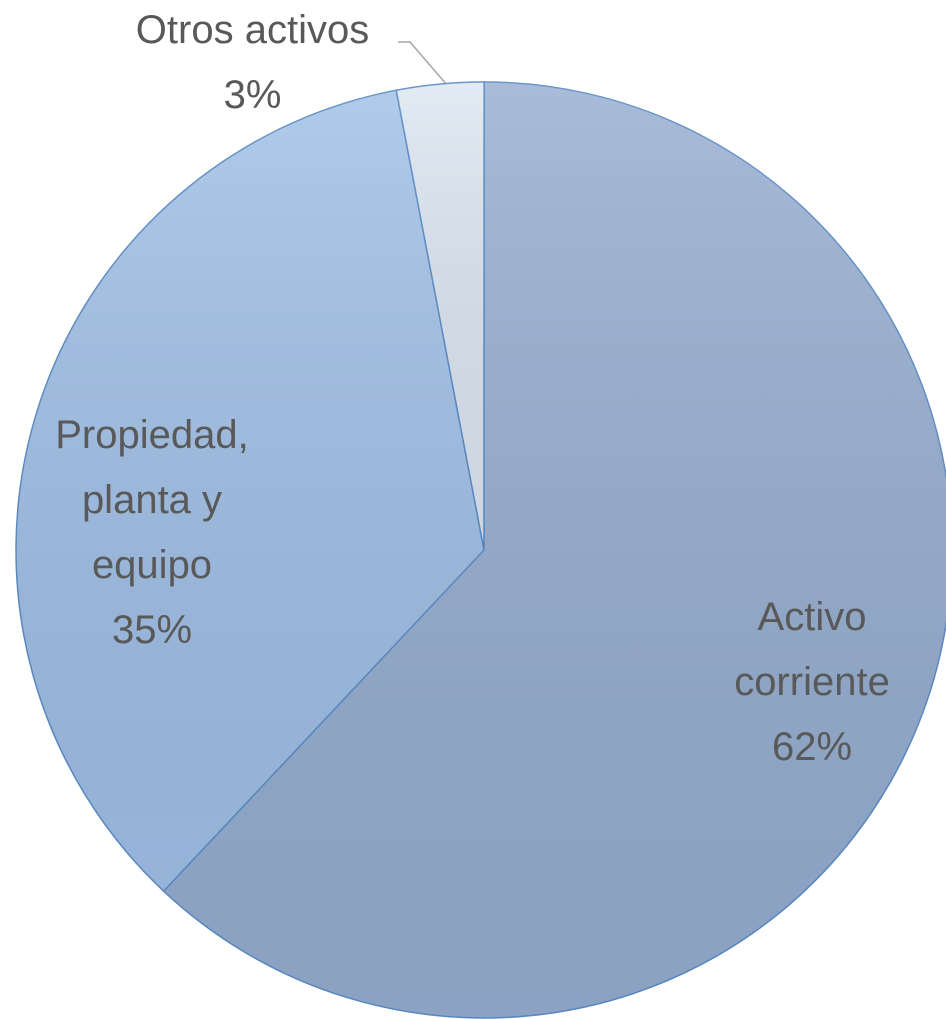  I want to click on category-label: Activo corriente, so click(812, 649).